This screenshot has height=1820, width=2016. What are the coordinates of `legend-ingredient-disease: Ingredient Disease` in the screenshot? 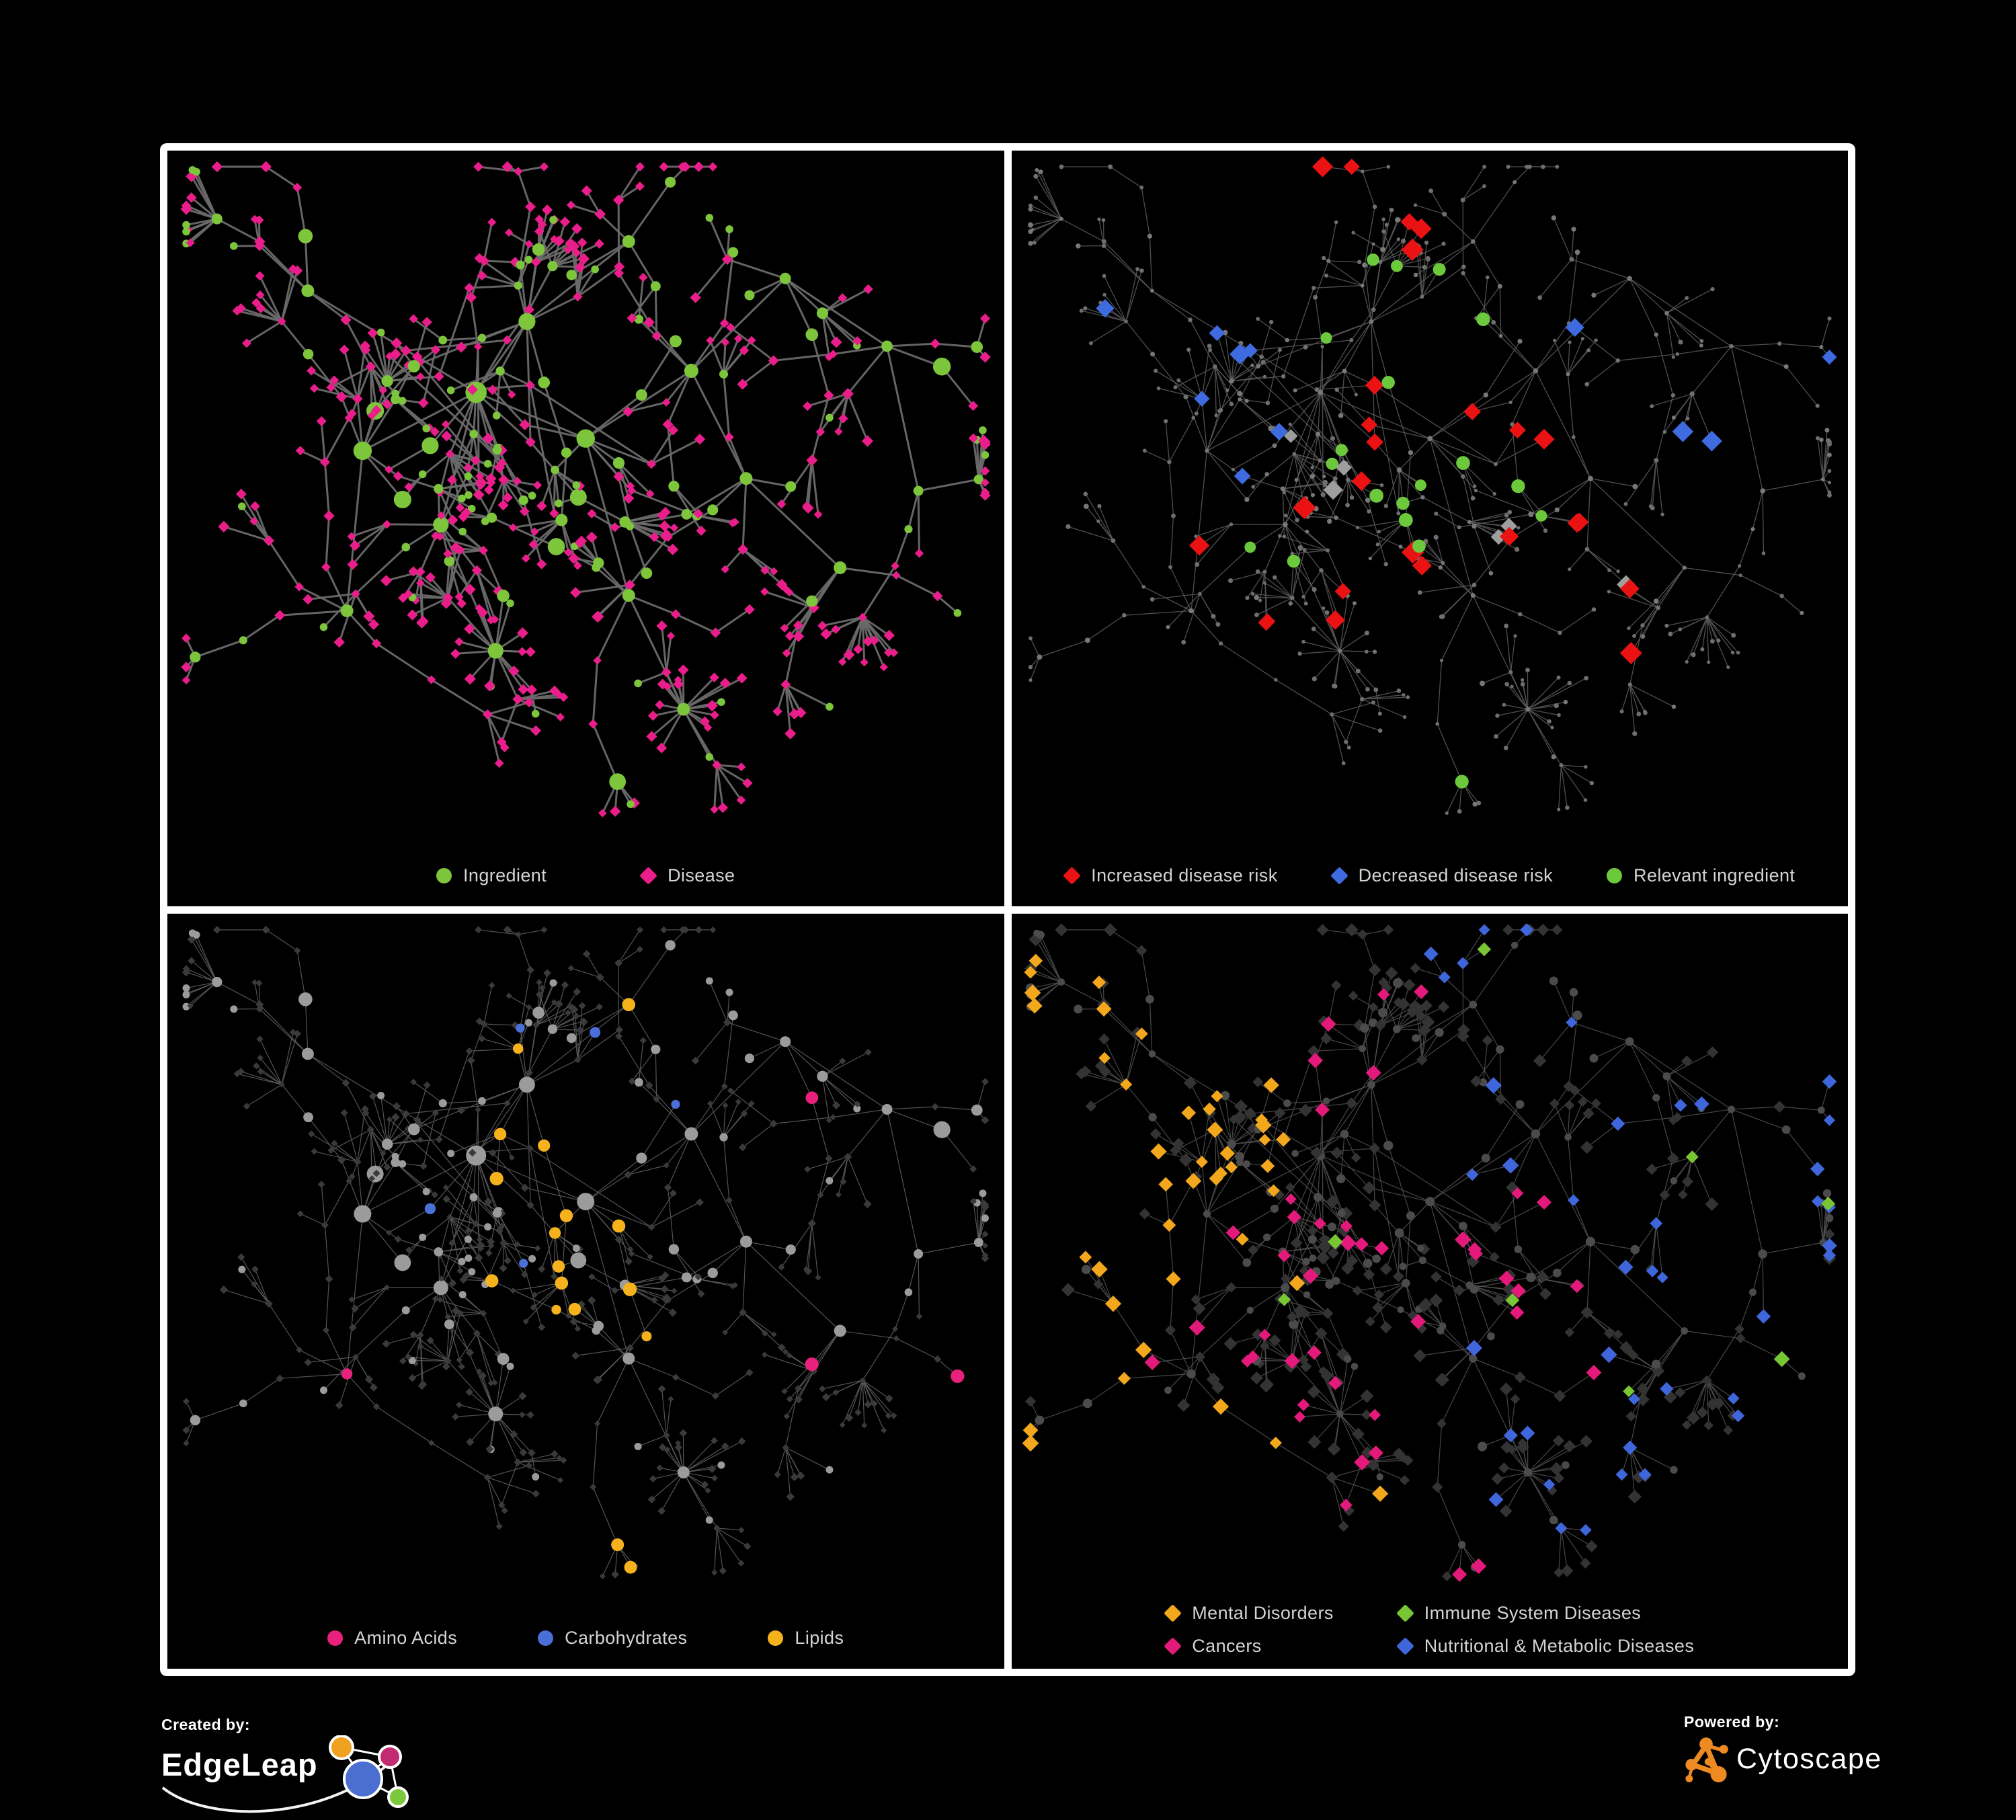 It's located at (585, 875).